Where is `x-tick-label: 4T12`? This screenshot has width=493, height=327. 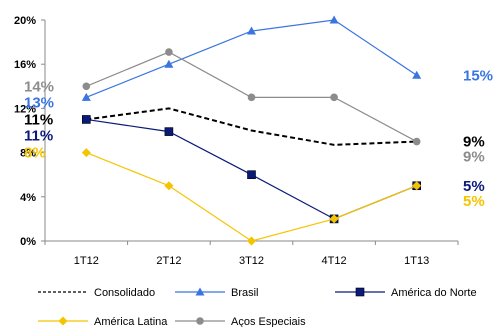
x-tick-label: 4T12 is located at coordinates (334, 261).